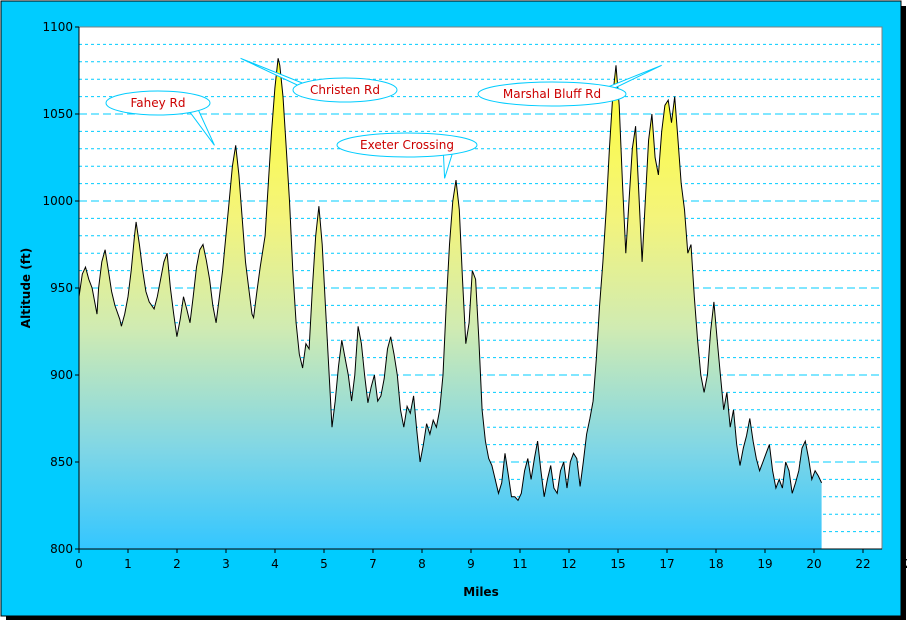 The height and width of the screenshot is (626, 907). What do you see at coordinates (480, 592) in the screenshot?
I see `x-axis-title: Miles` at bounding box center [480, 592].